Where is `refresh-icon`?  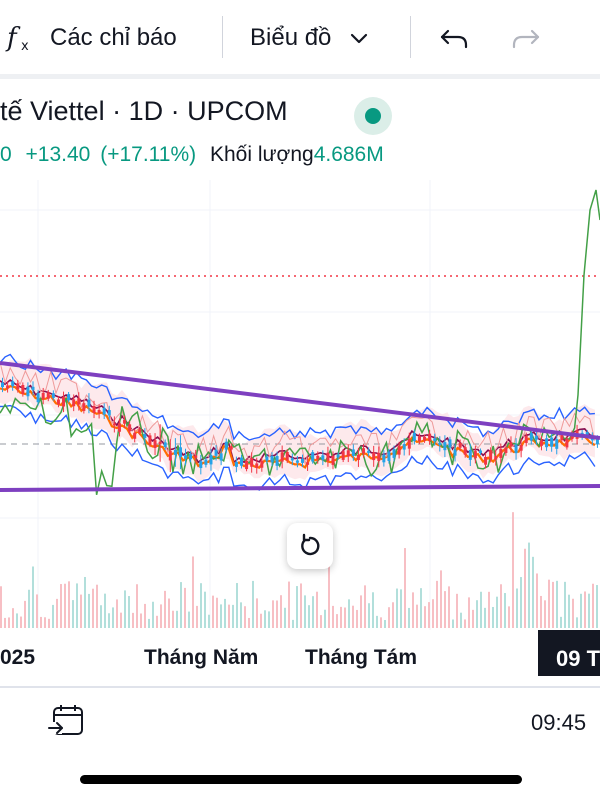
refresh-icon is located at coordinates (310, 544).